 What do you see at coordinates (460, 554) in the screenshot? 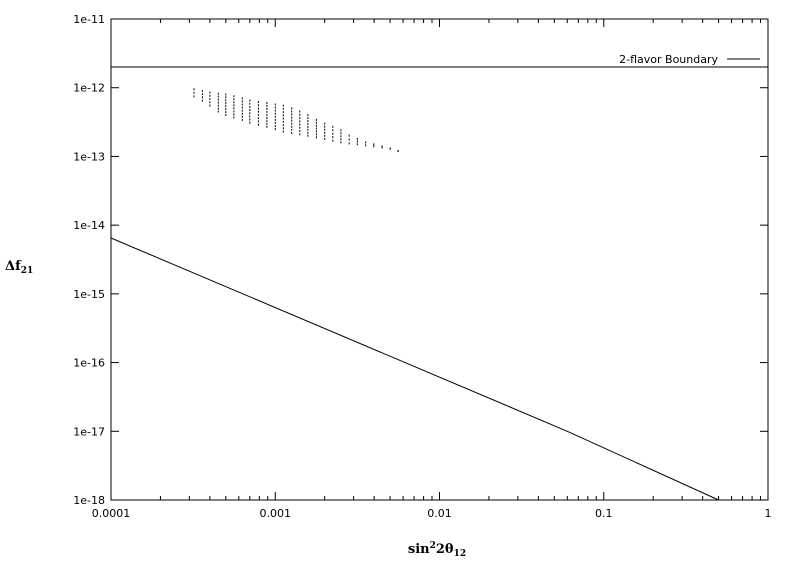
I see `x-axis-label-sub: 12` at bounding box center [460, 554].